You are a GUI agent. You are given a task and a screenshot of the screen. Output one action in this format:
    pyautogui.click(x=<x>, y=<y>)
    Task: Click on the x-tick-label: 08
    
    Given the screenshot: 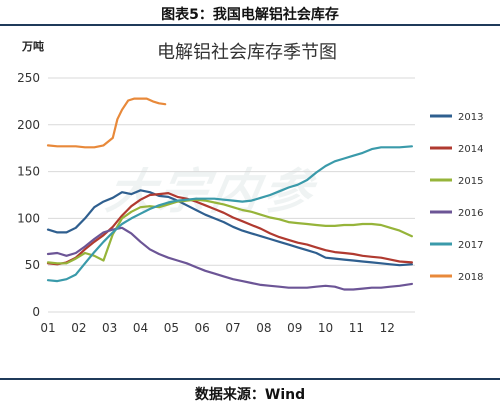 What is the action you would take?
    pyautogui.click(x=263, y=328)
    